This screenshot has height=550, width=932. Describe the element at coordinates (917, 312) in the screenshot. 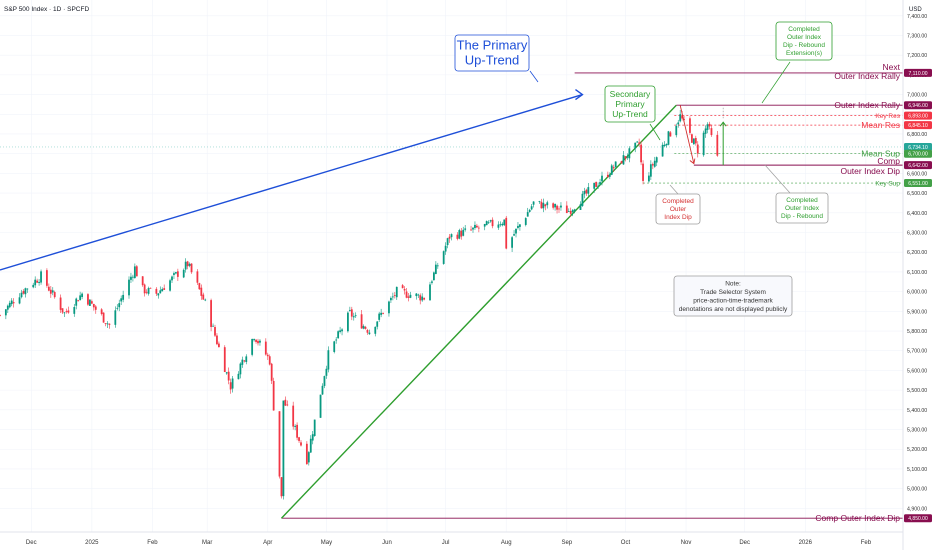

I see `y-tick-label: 5,900.00` at that location.